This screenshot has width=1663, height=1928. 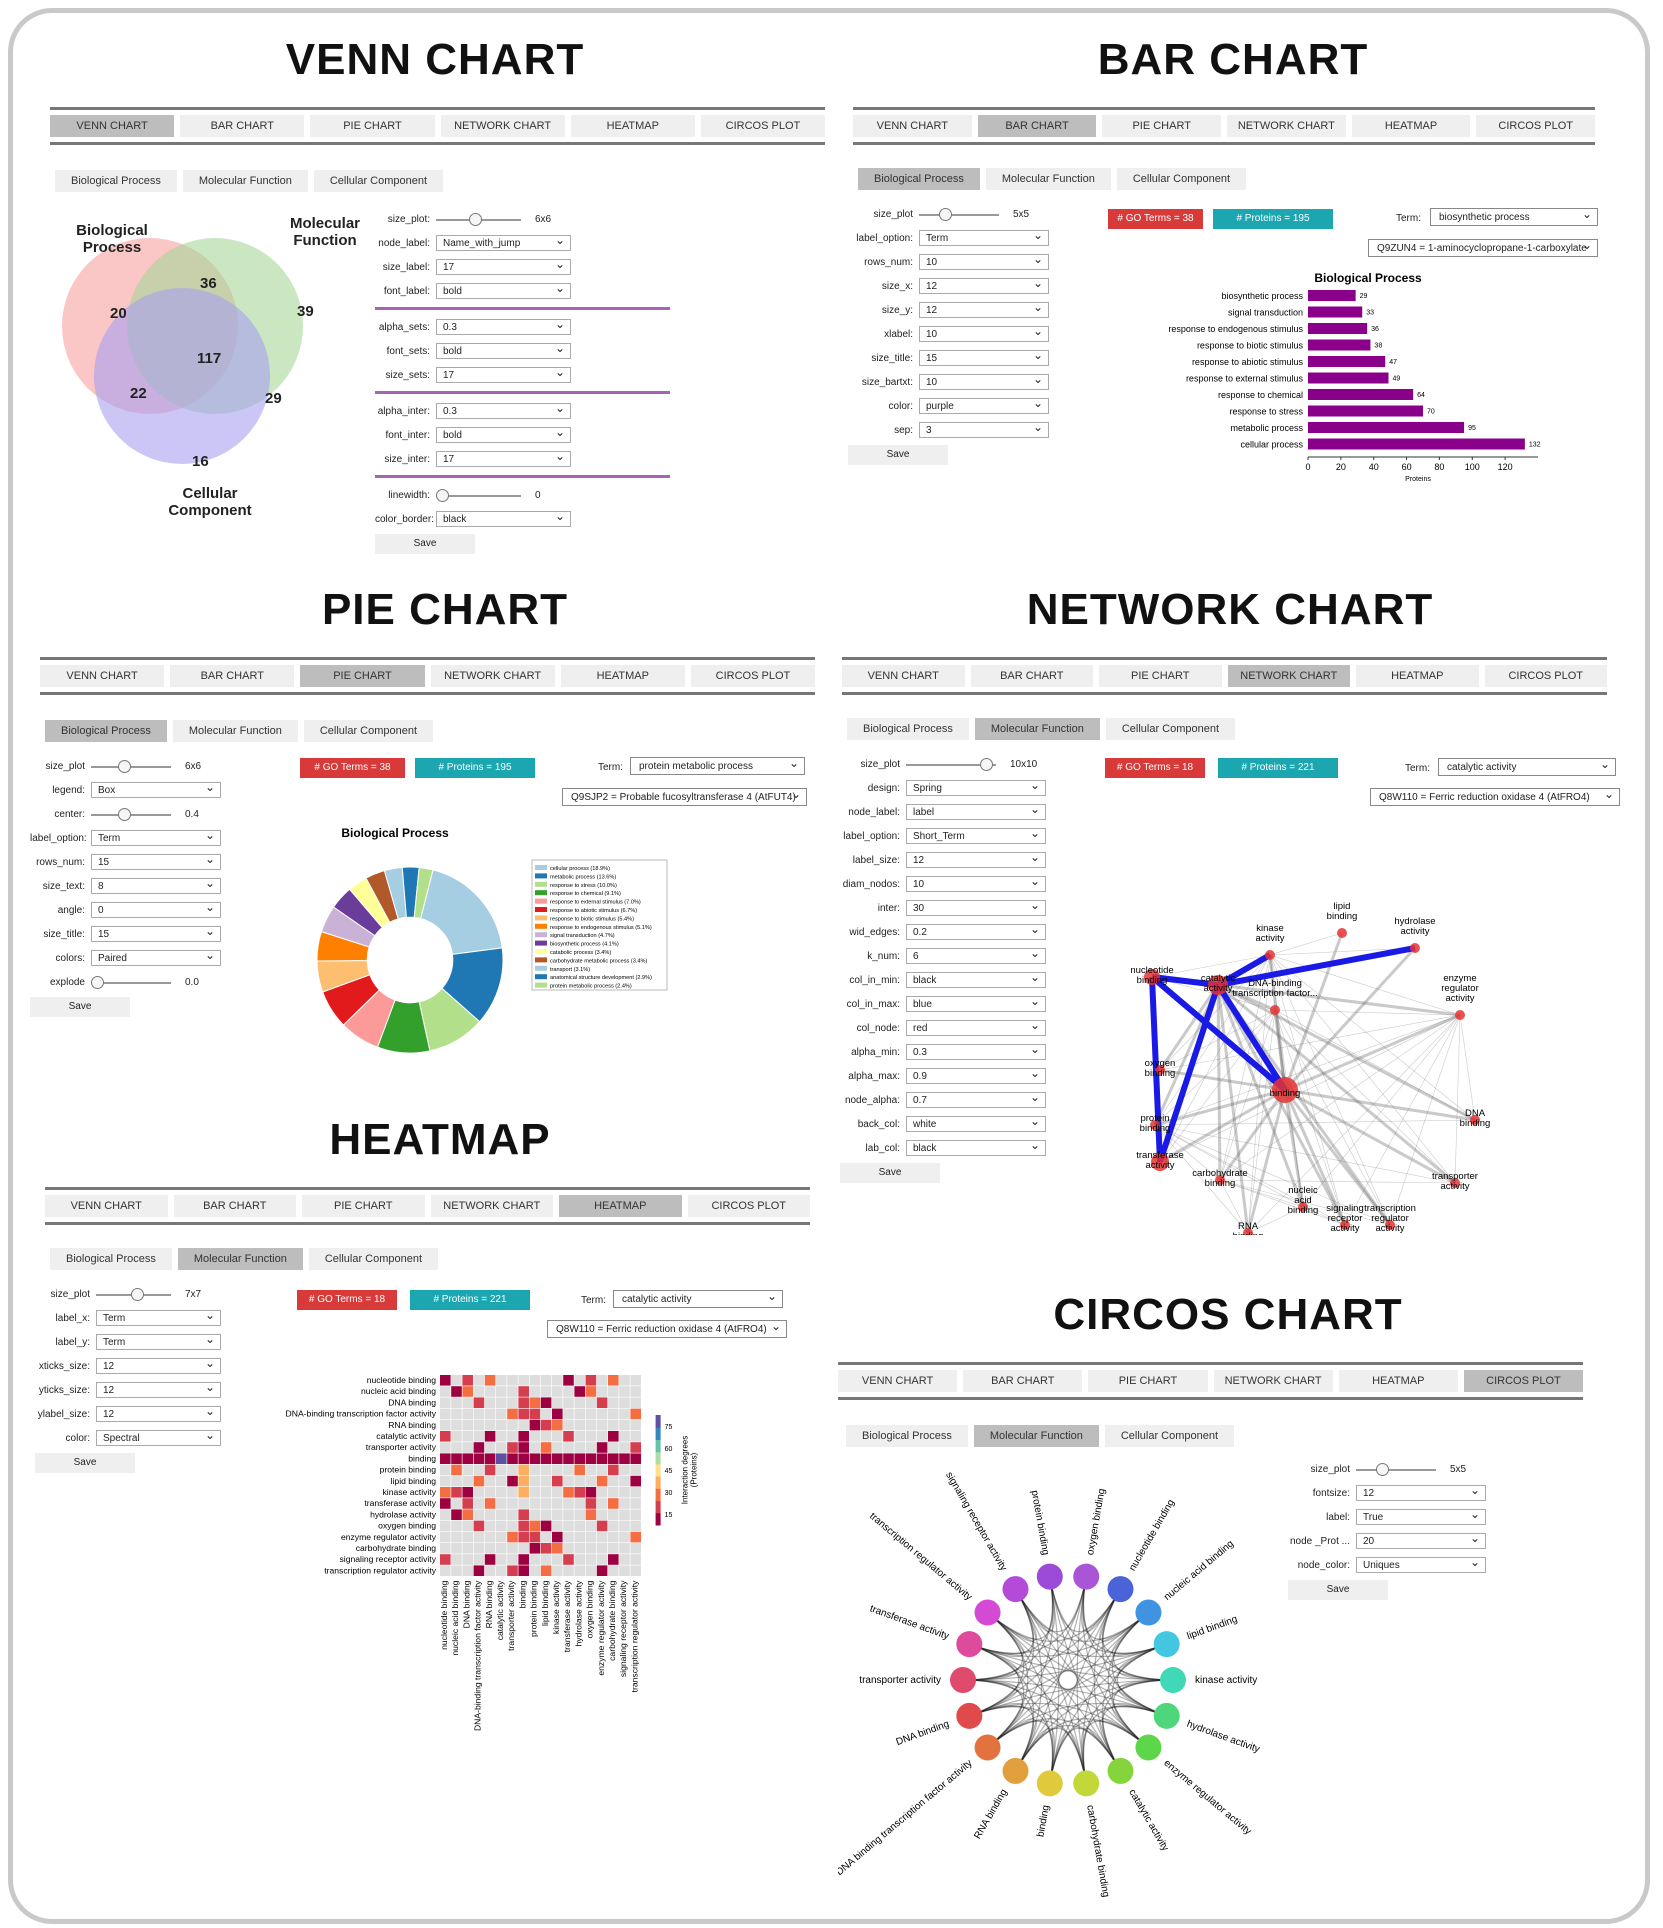 What do you see at coordinates (156, 956) in the screenshot?
I see `colors-select: Paired` at bounding box center [156, 956].